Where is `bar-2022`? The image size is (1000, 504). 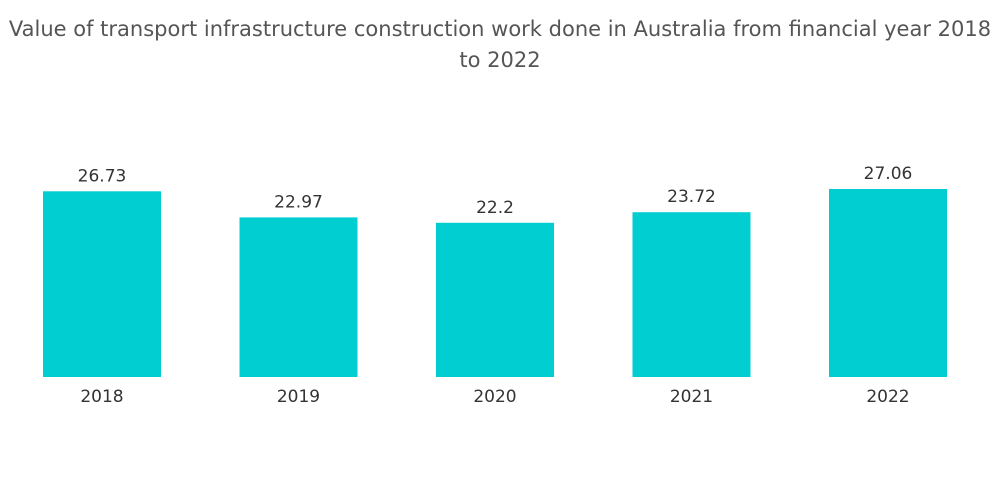
bar-2022 is located at coordinates (888, 283).